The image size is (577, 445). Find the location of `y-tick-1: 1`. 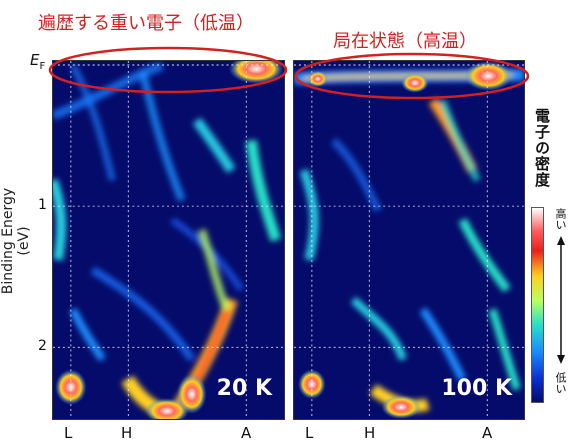

y-tick-1: 1 is located at coordinates (42, 205).